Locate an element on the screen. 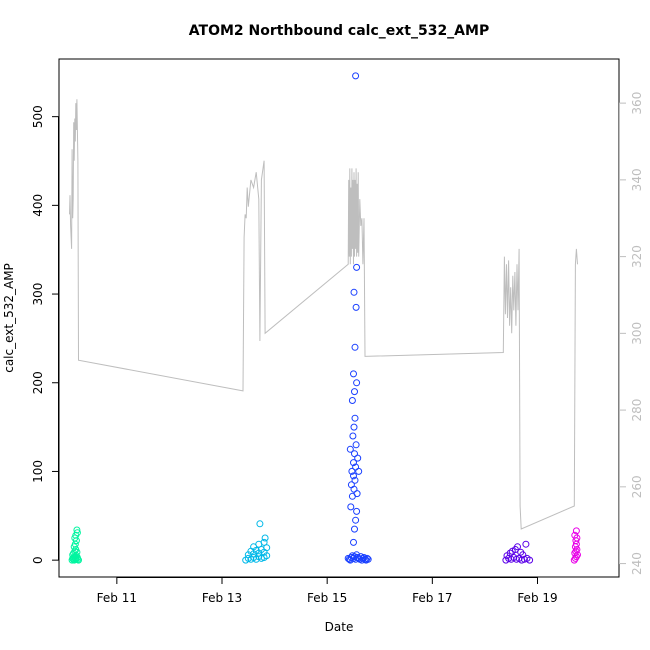  y2-tick-label: 280 is located at coordinates (637, 410).